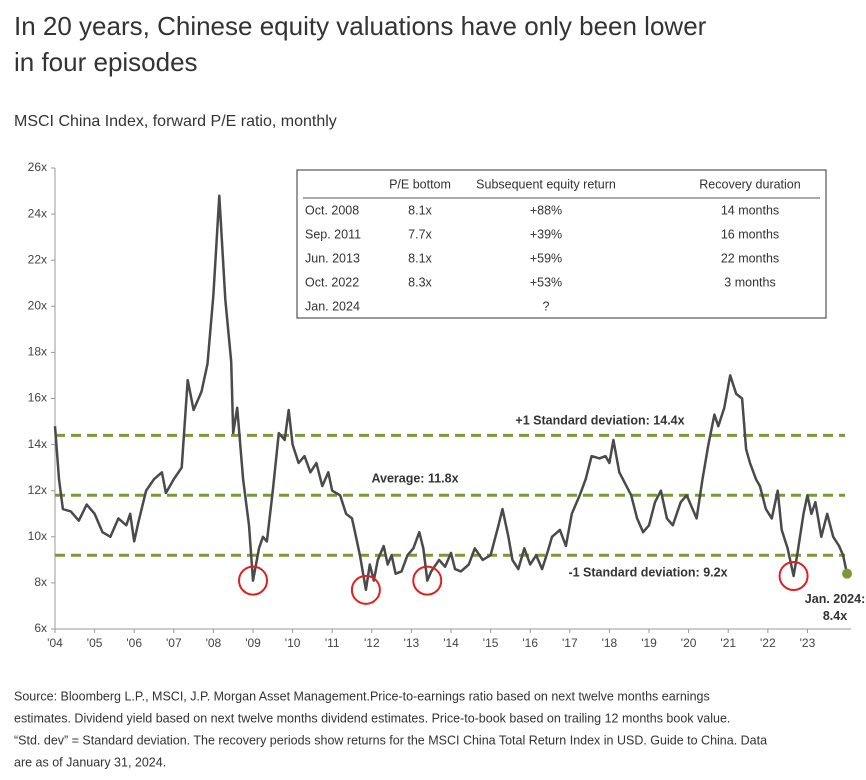  Describe the element at coordinates (768, 643) in the screenshot. I see `x-tick-label: '22` at that location.